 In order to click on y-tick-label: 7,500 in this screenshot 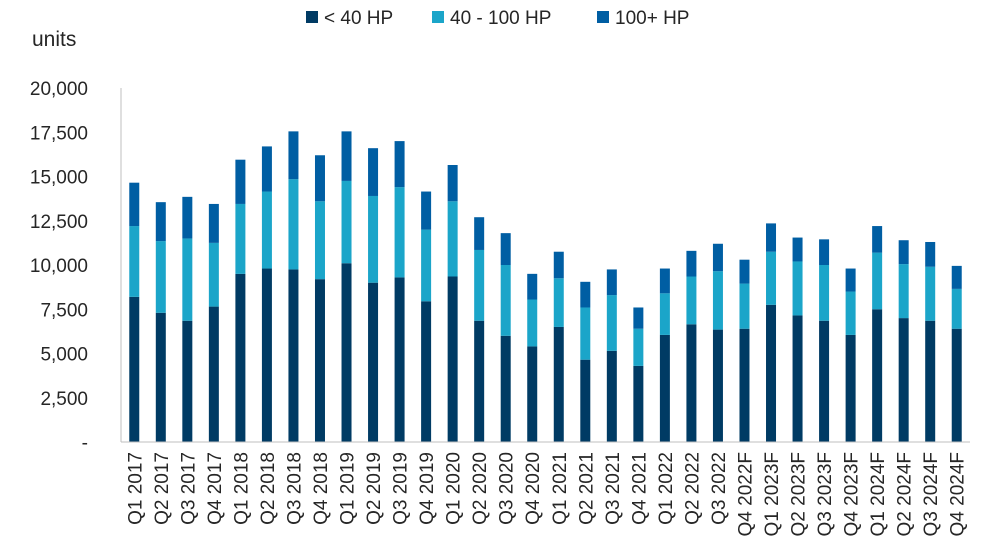, I will do `click(64, 310)`.